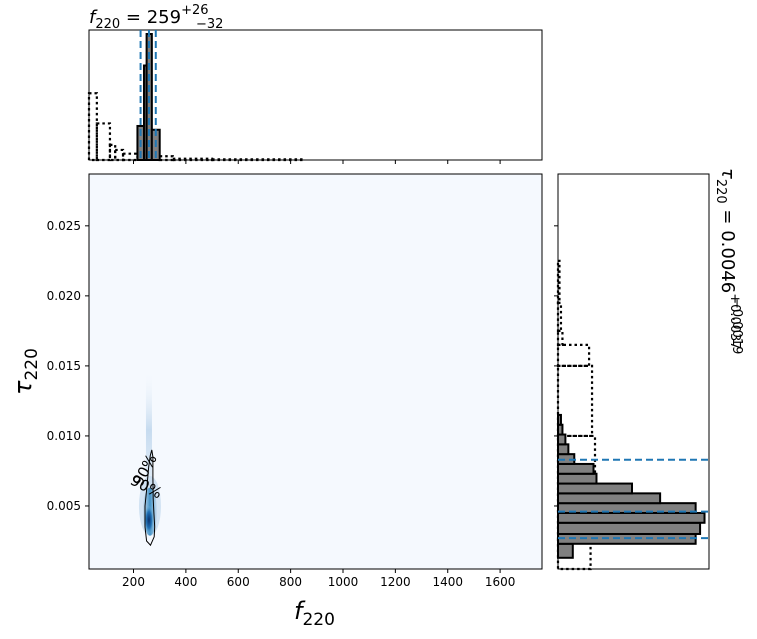 The height and width of the screenshot is (639, 757). I want to click on top-title-value: 259, so click(164, 17).